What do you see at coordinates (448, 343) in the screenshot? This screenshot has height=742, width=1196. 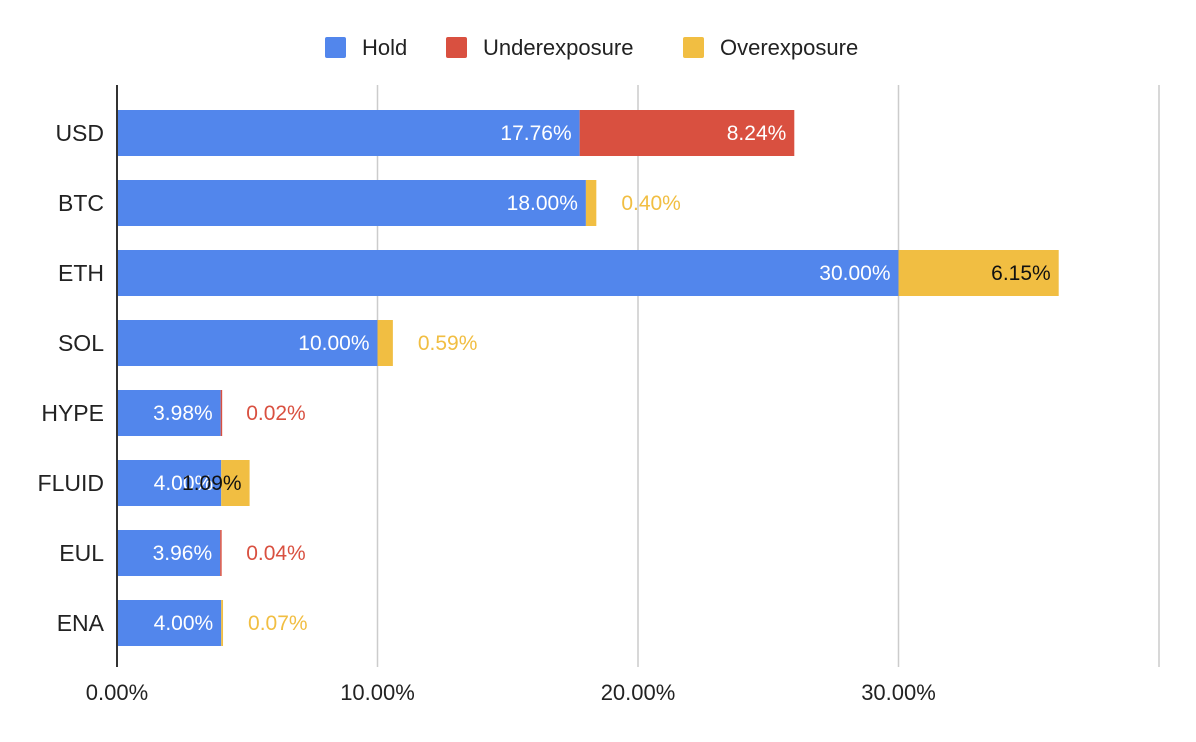 I see `data-label-sol-overexposure: 0.59%` at bounding box center [448, 343].